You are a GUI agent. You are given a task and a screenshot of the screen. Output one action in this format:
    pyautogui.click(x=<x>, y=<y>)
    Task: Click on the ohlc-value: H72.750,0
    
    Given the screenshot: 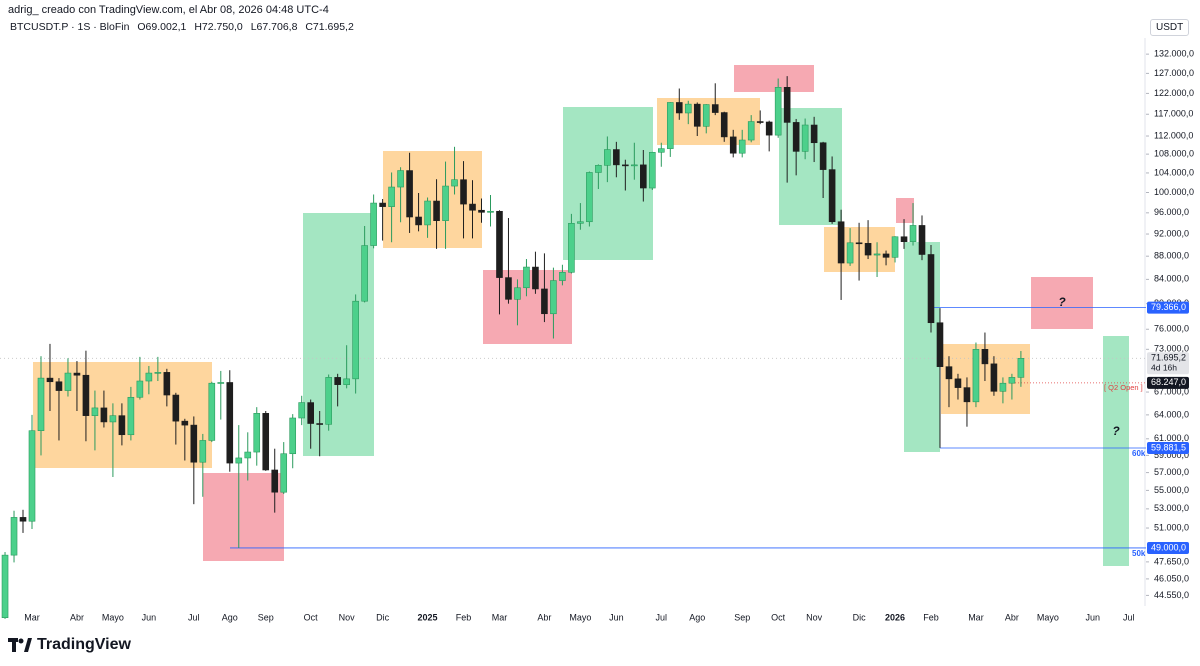 What is the action you would take?
    pyautogui.click(x=218, y=27)
    